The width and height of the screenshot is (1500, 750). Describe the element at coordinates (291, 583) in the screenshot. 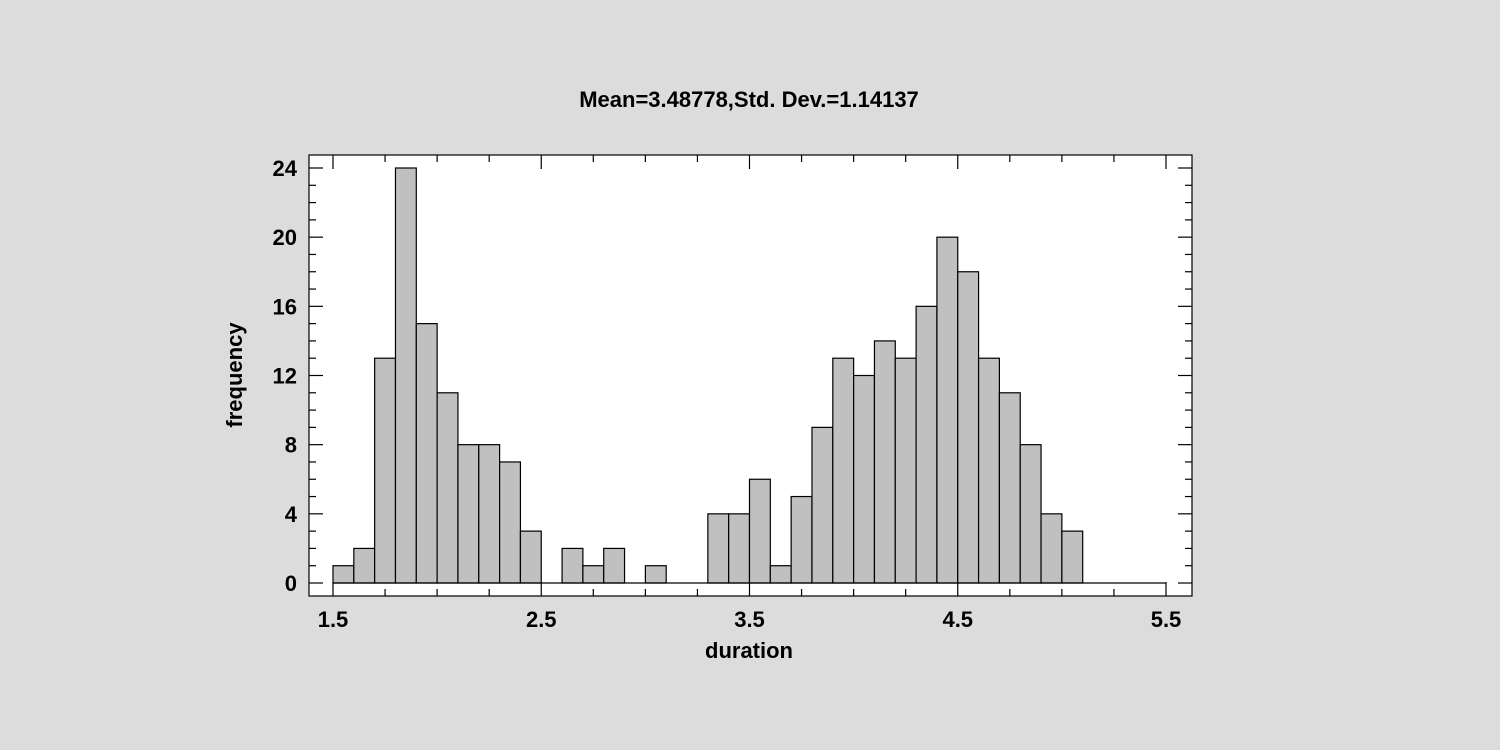

I see `y-tick-label: 0` at that location.